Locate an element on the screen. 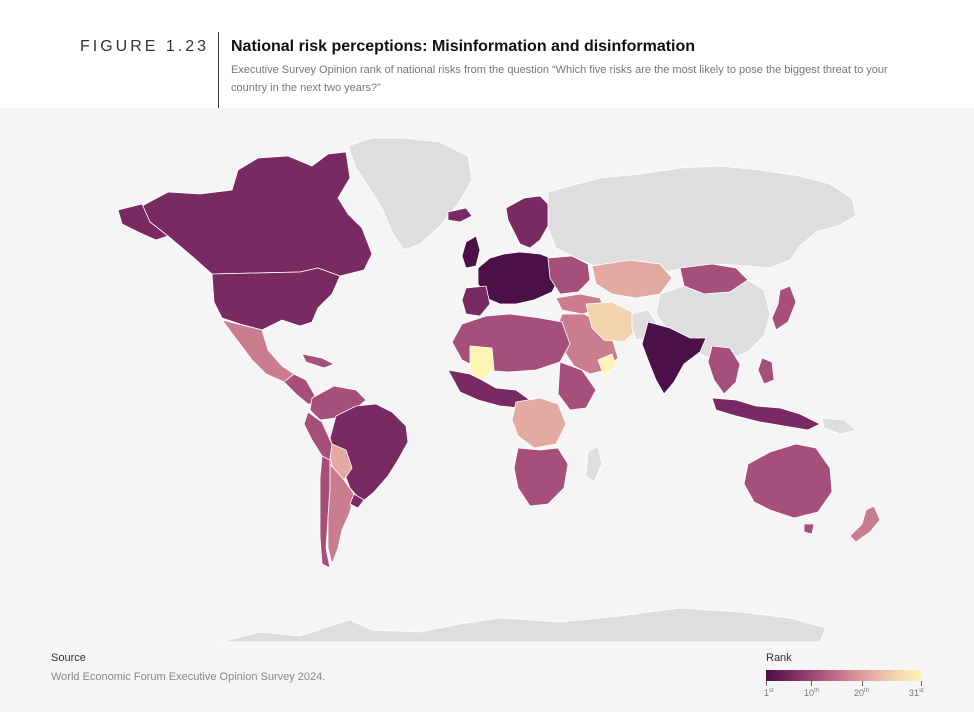 This screenshot has width=974, height=712. region-europe is located at coordinates (519, 278).